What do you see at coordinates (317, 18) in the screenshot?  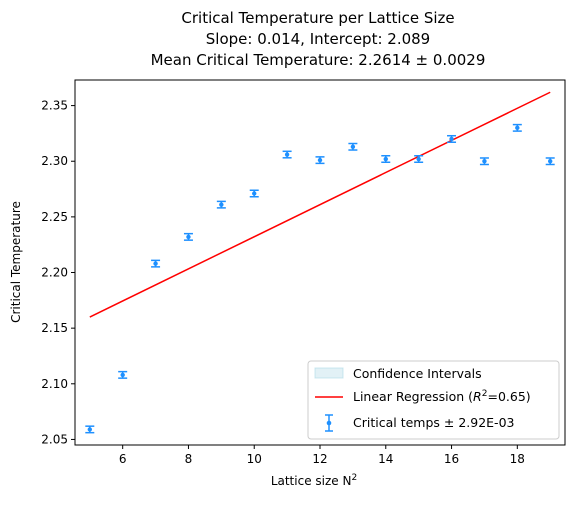 I see `chart-title-line-1: Critical Temperature per Lattice Size` at bounding box center [317, 18].